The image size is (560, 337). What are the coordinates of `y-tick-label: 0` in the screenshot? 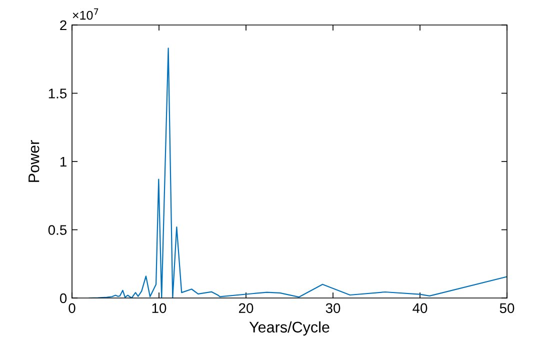 It's located at (63, 298).